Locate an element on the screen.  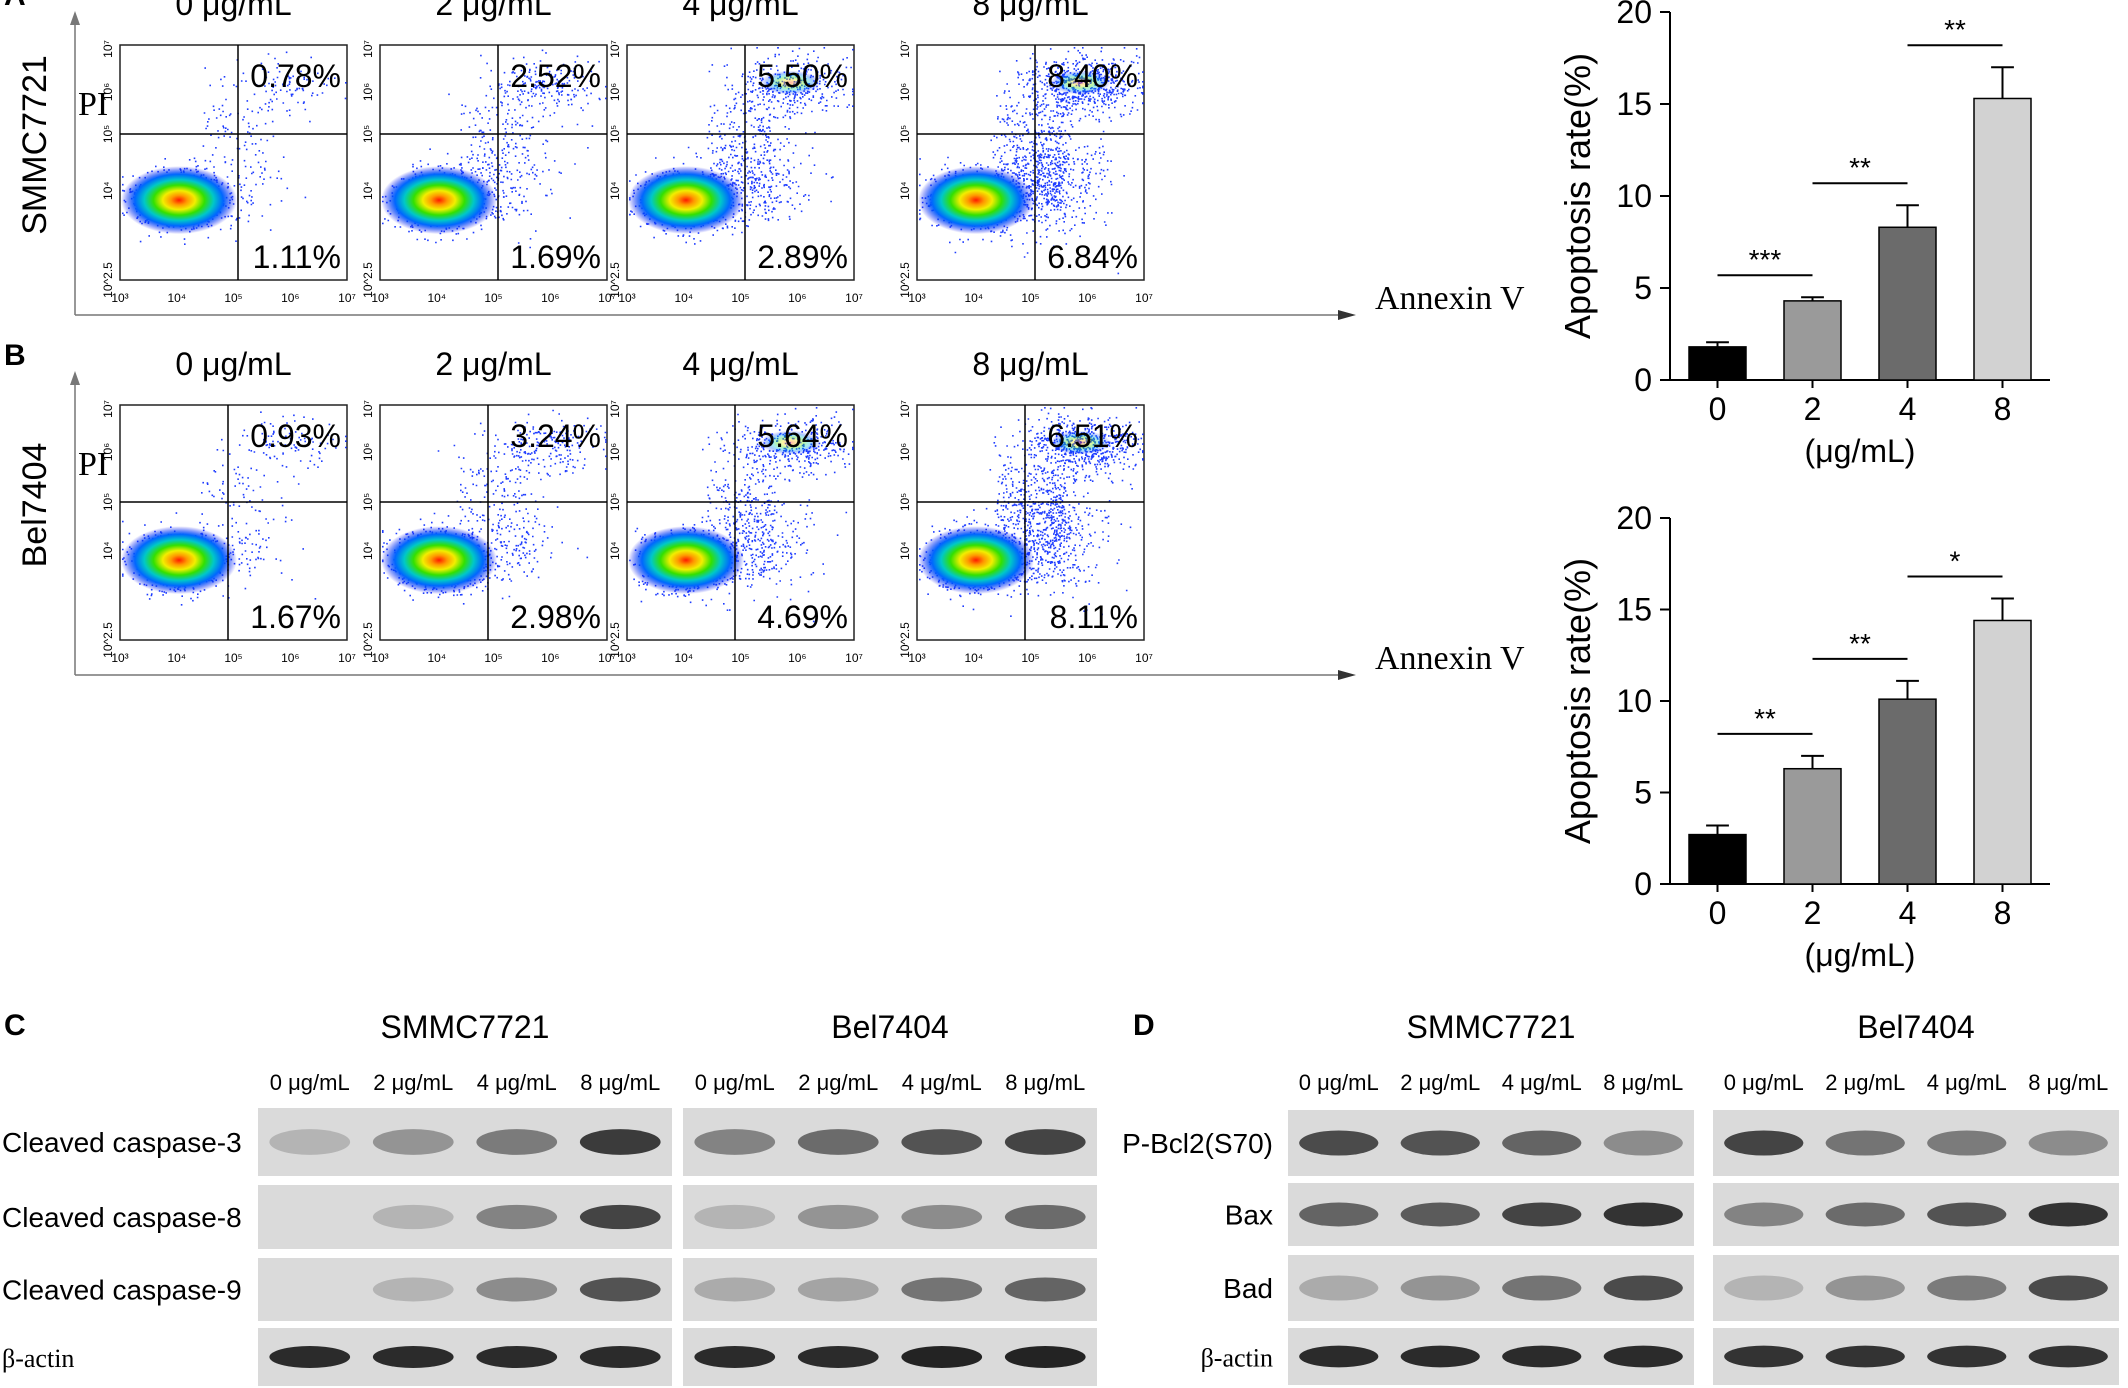
dose-label: 0 μg/mL is located at coordinates (233, 11).